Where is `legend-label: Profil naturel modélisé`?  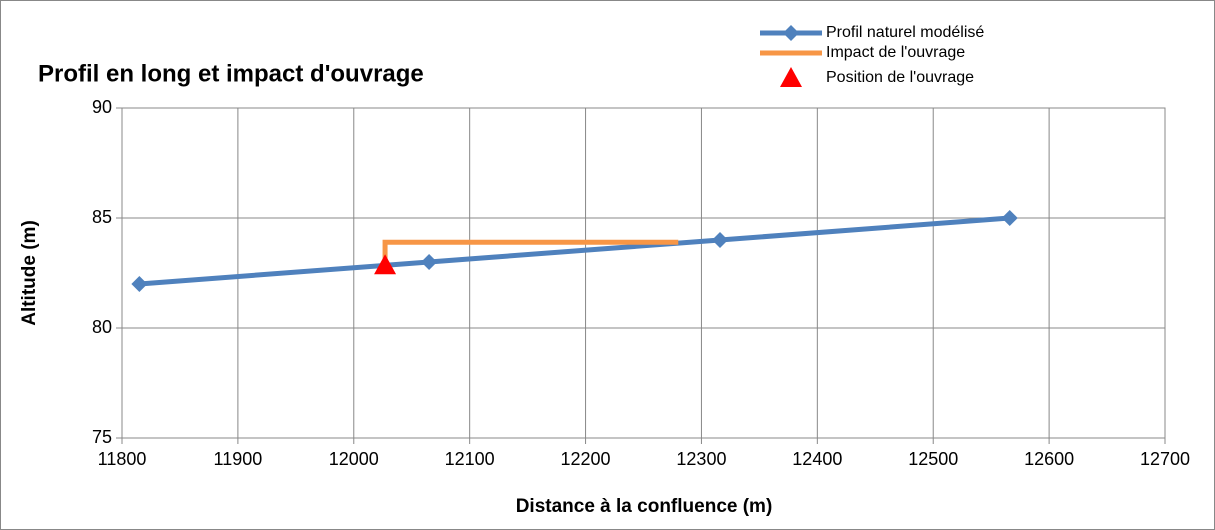 legend-label: Profil naturel modélisé is located at coordinates (905, 32).